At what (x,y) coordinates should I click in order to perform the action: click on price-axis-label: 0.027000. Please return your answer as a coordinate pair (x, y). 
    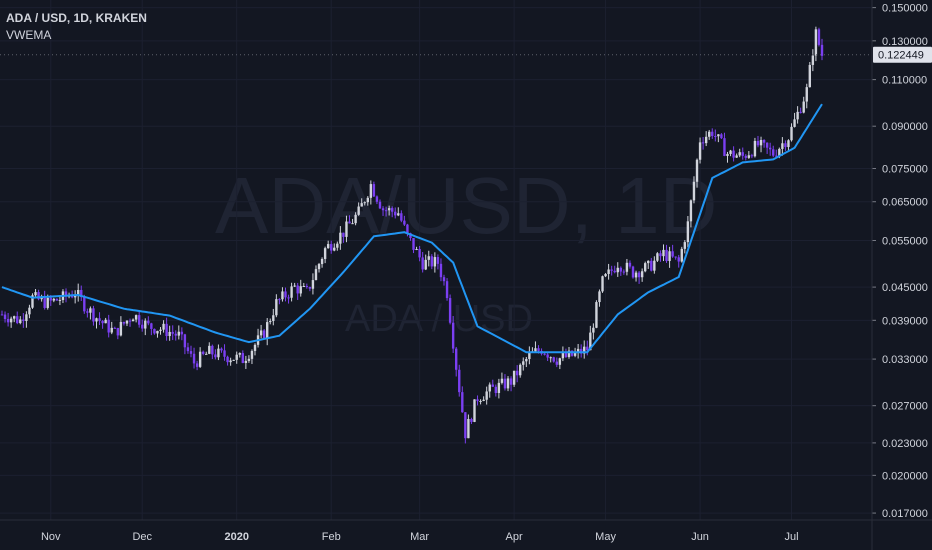
    Looking at the image, I should click on (905, 407).